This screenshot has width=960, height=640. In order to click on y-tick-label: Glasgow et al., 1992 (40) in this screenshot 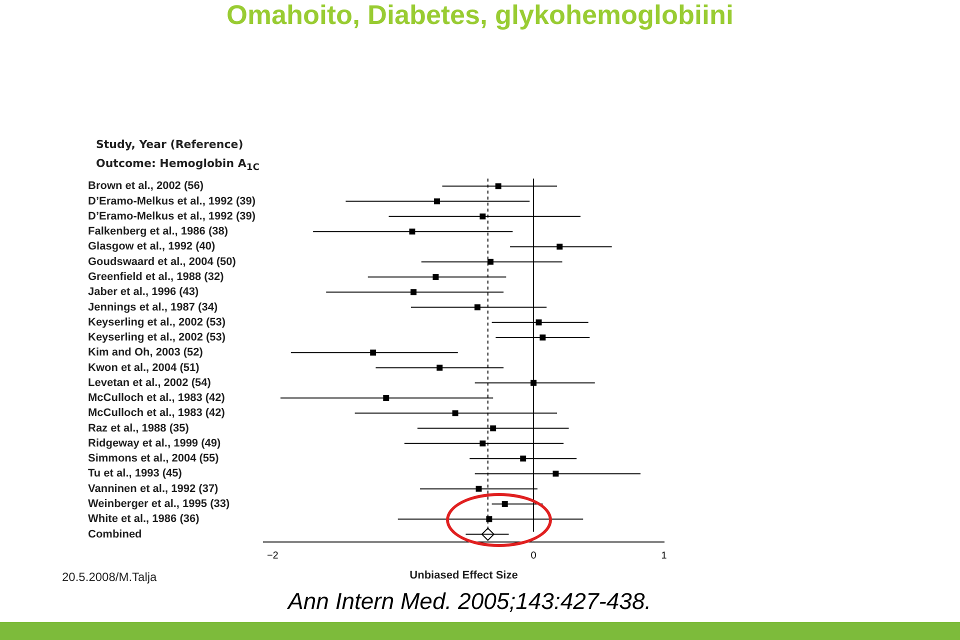, I will do `click(152, 246)`.